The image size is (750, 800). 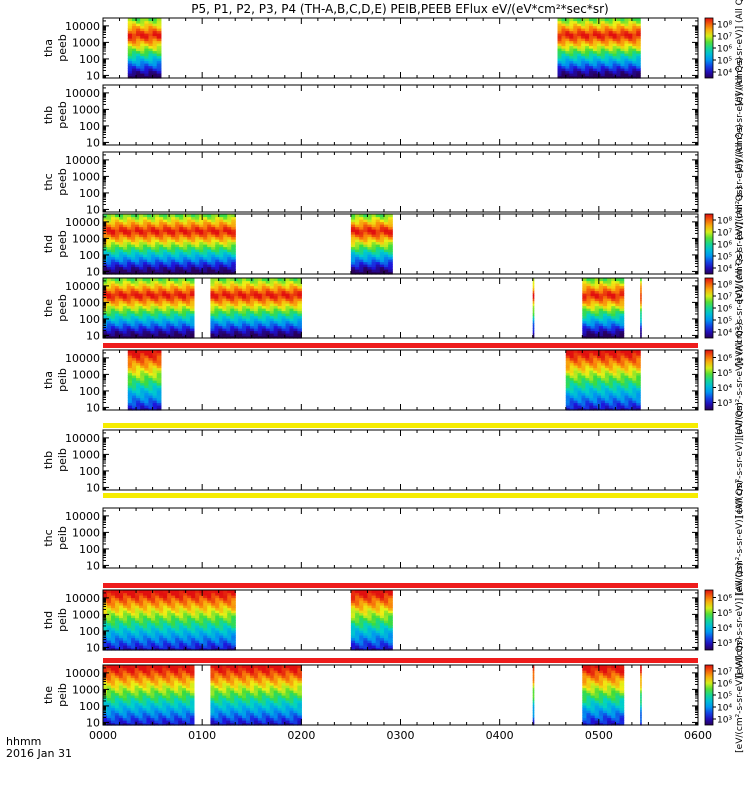 What do you see at coordinates (401, 735) in the screenshot?
I see `x-tick-label: 0300` at bounding box center [401, 735].